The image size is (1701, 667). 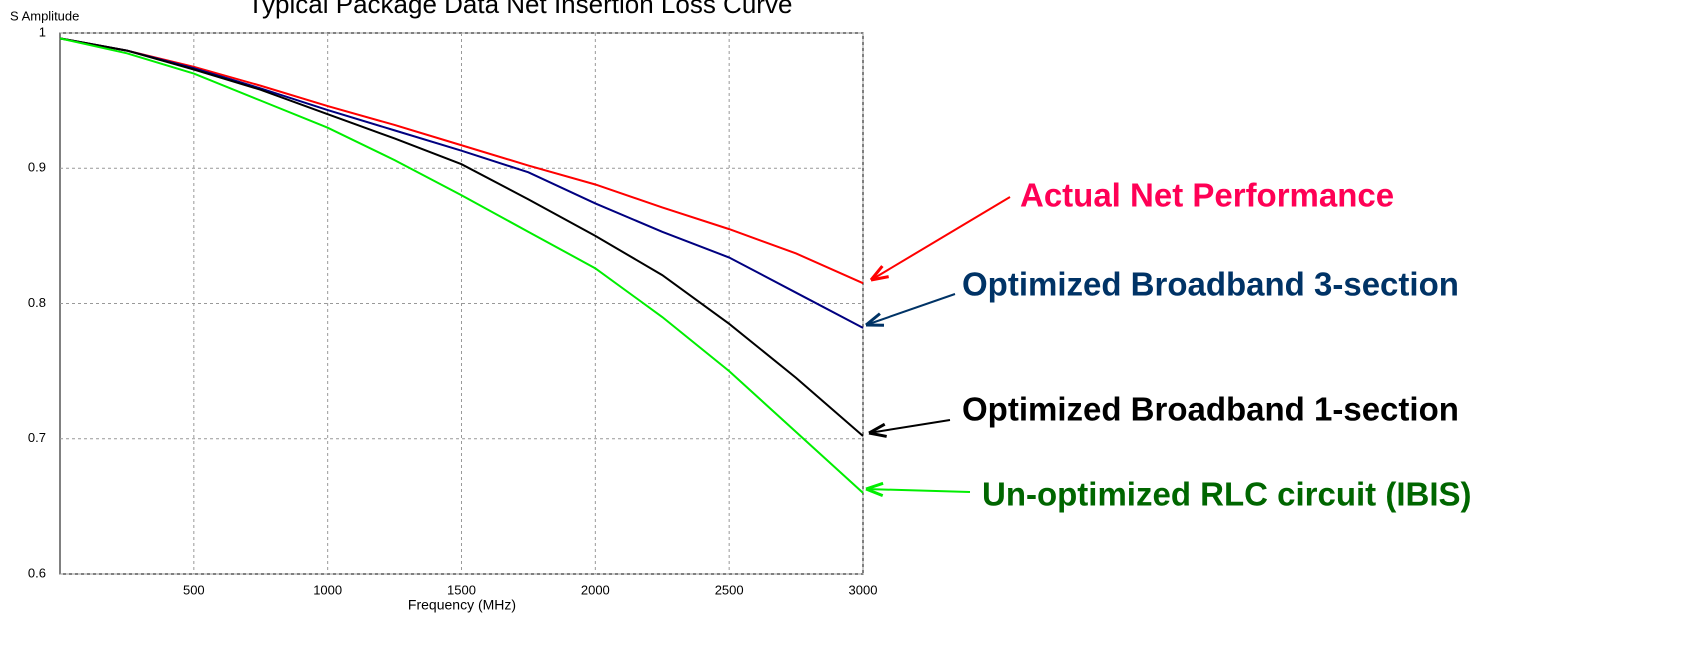 What do you see at coordinates (194, 589) in the screenshot?
I see `x-tick-label: 500` at bounding box center [194, 589].